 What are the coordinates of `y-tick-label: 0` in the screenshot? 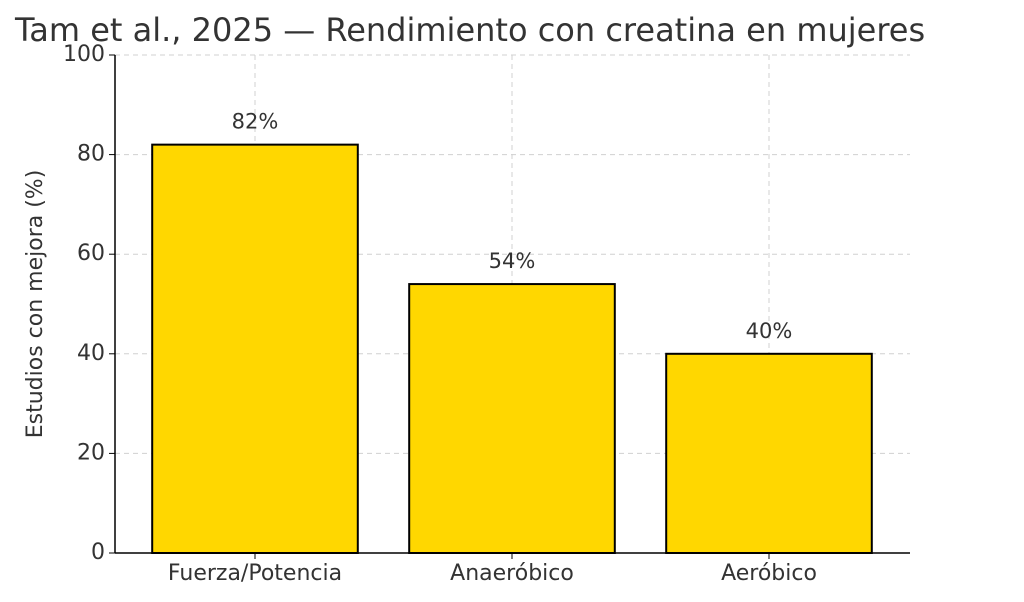 It's located at (98, 552).